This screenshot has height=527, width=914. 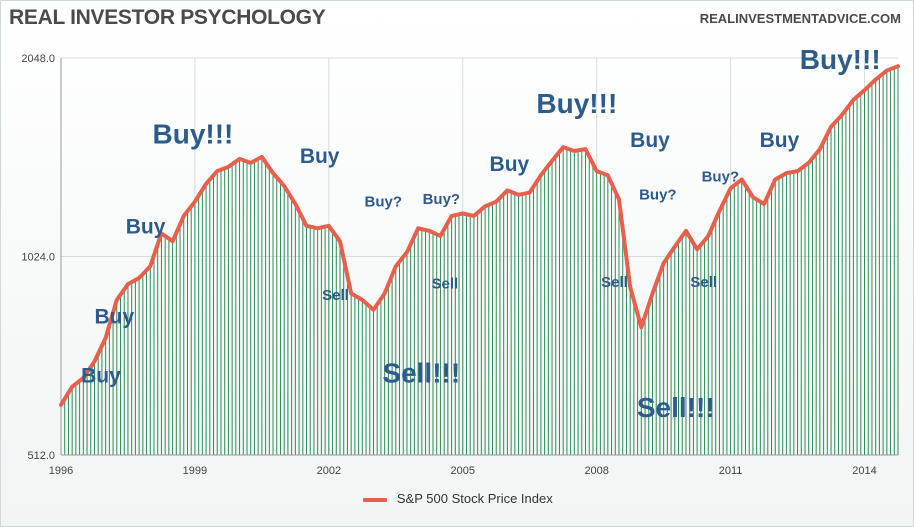 What do you see at coordinates (61, 471) in the screenshot?
I see `x-tick-label: 1996` at bounding box center [61, 471].